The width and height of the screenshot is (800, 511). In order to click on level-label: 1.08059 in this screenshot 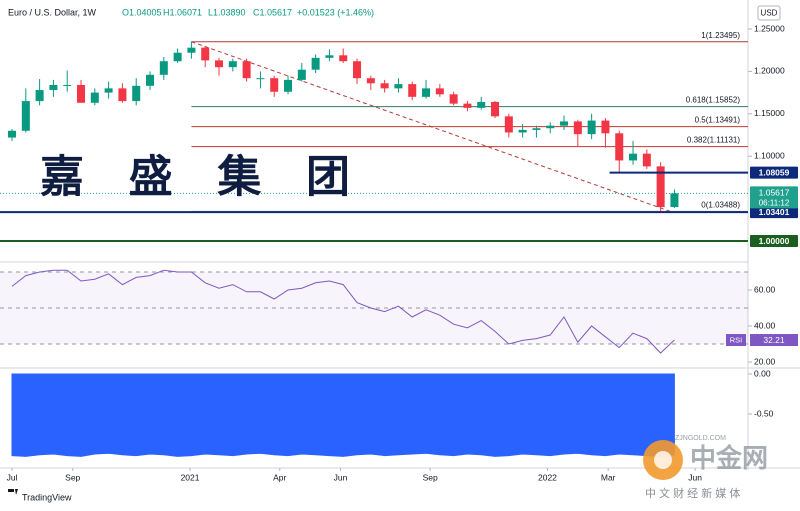, I will do `click(774, 172)`.